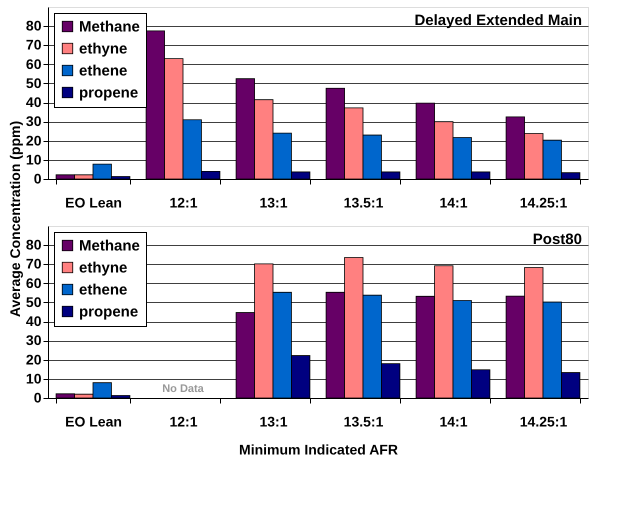 The image size is (637, 513). What do you see at coordinates (15, 219) in the screenshot?
I see `y-axis-title: Average Concentration (ppm)` at bounding box center [15, 219].